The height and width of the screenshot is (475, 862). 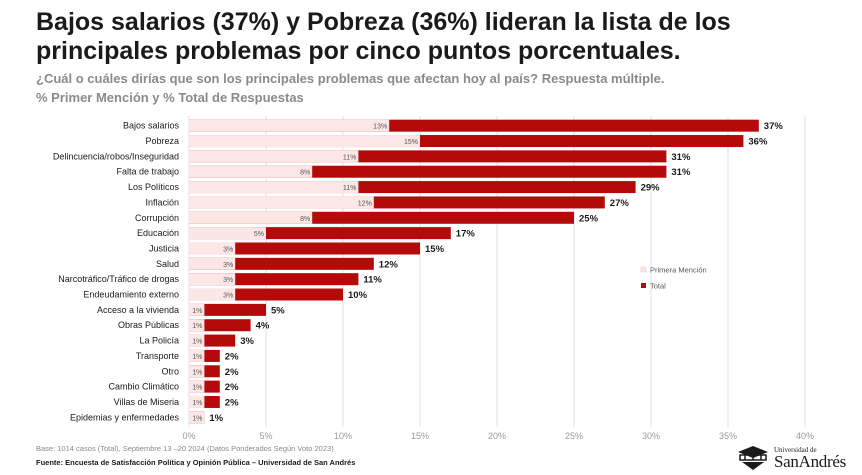 What do you see at coordinates (157, 218) in the screenshot?
I see `category-label: Corrupción` at bounding box center [157, 218].